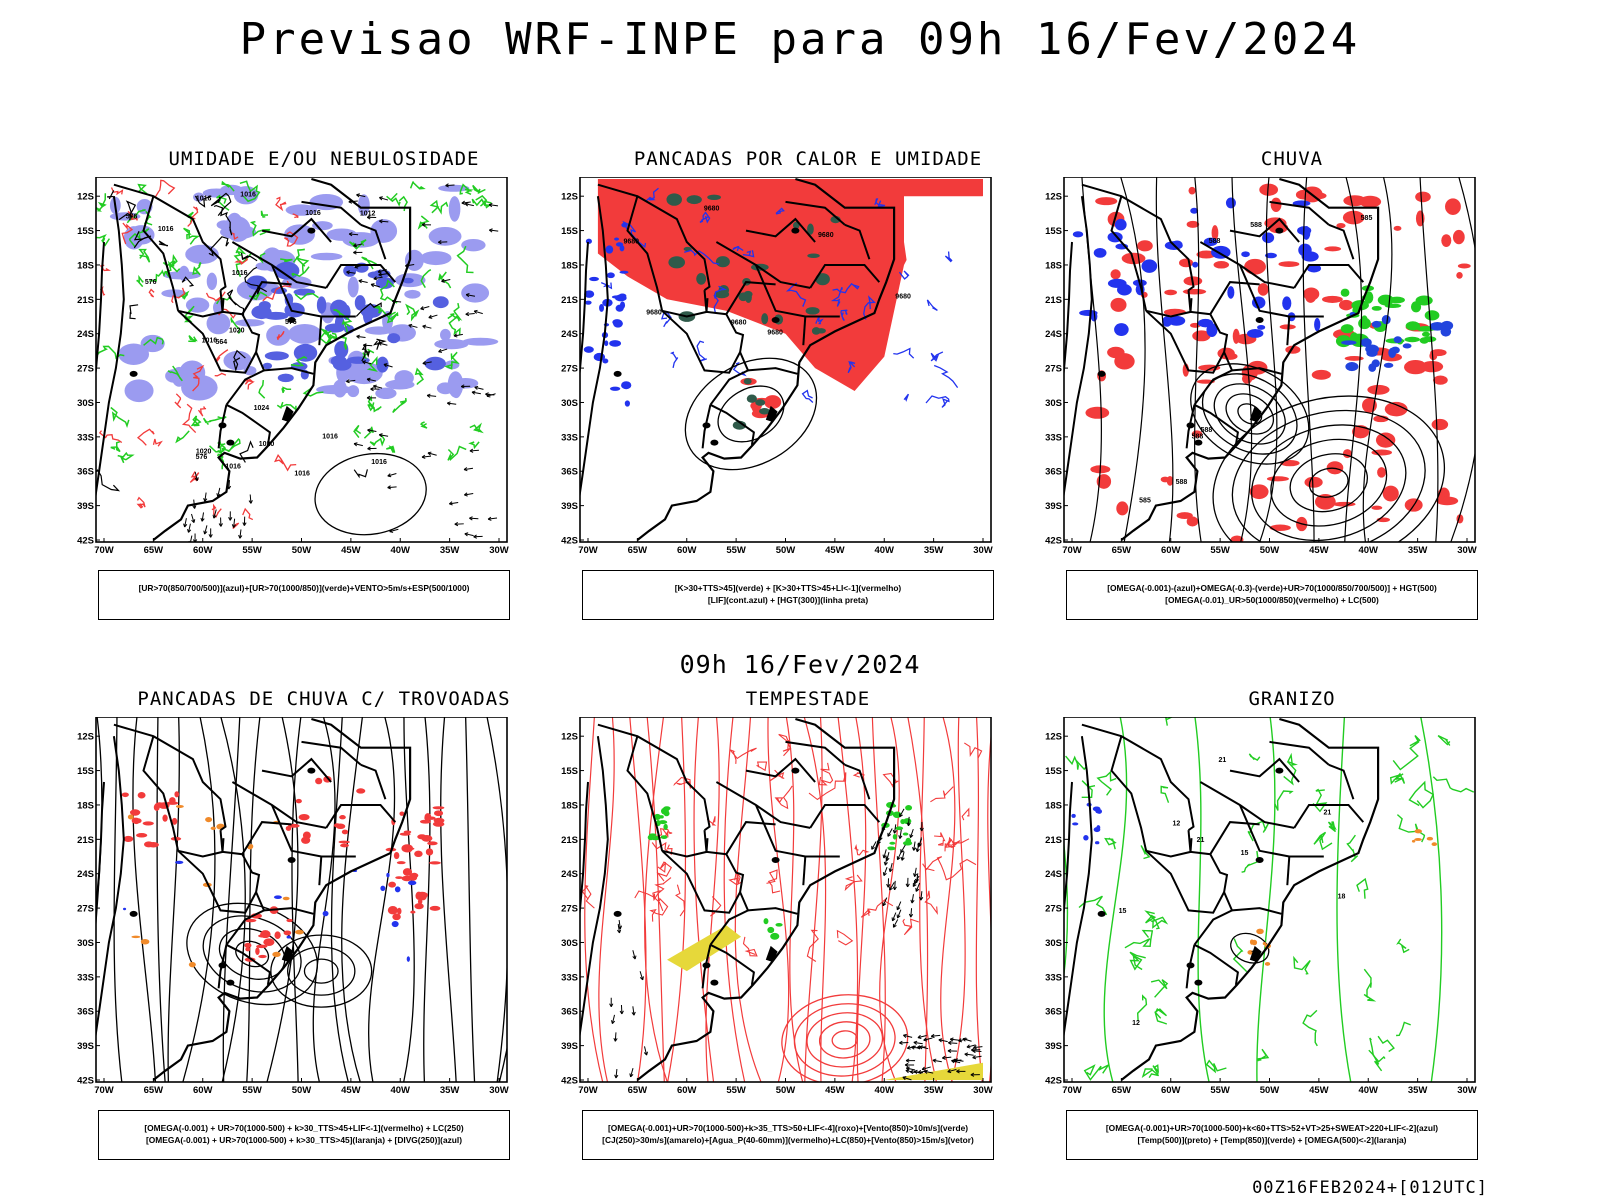  Describe the element at coordinates (1053, 1046) in the screenshot. I see `lat-tick-label: 39S` at that location.